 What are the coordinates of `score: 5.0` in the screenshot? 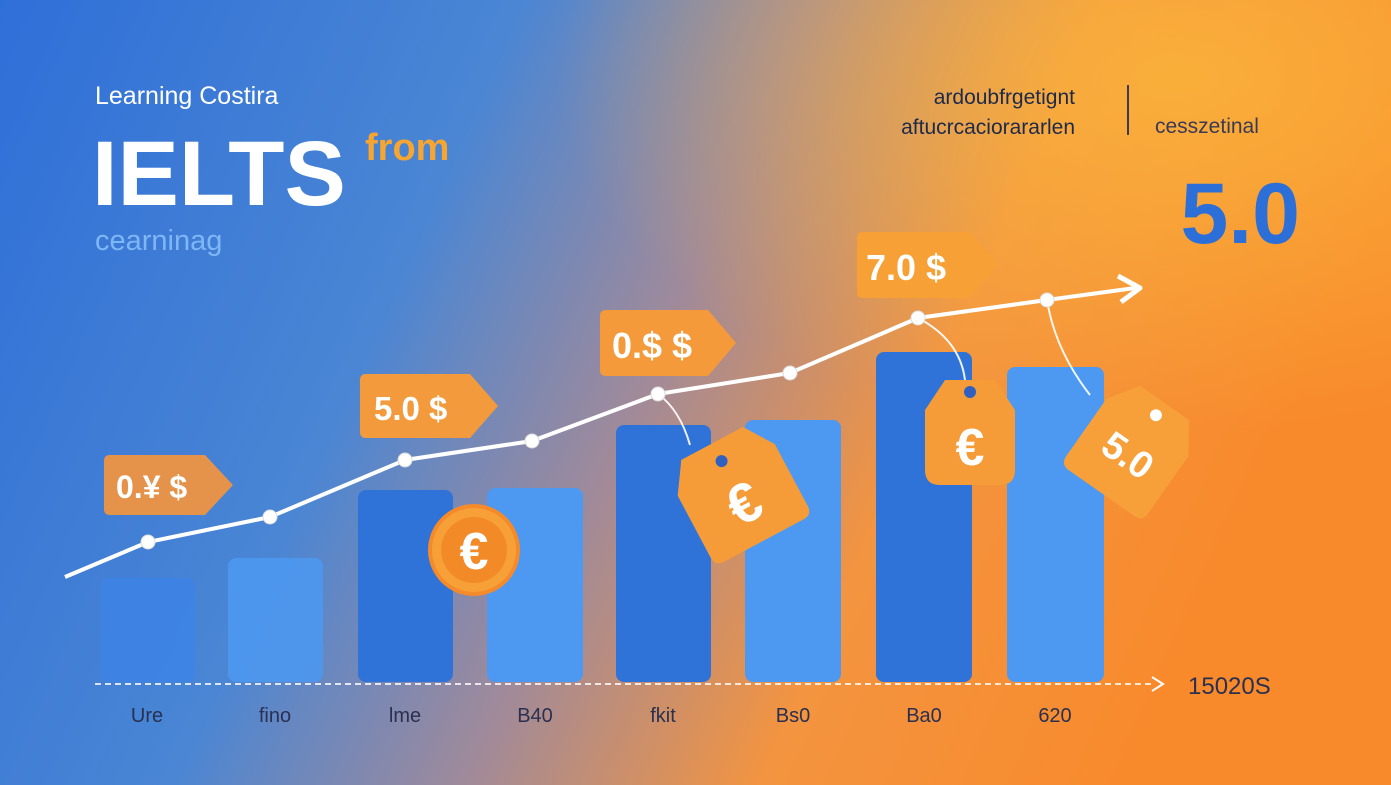 It's located at (1240, 214).